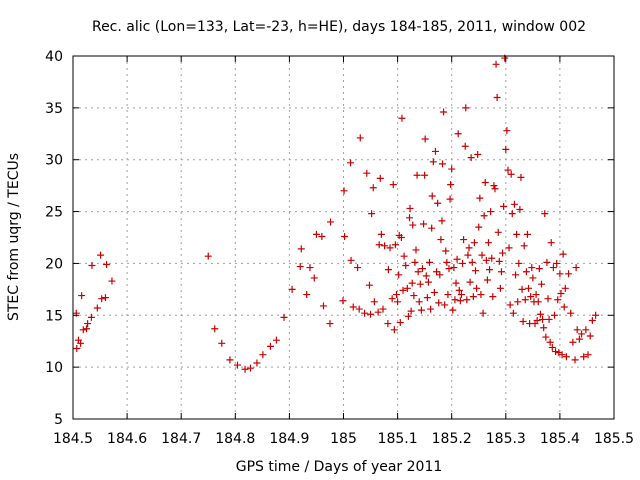 This screenshot has width=640, height=480. I want to click on x-tick-label: 185.3, so click(506, 439).